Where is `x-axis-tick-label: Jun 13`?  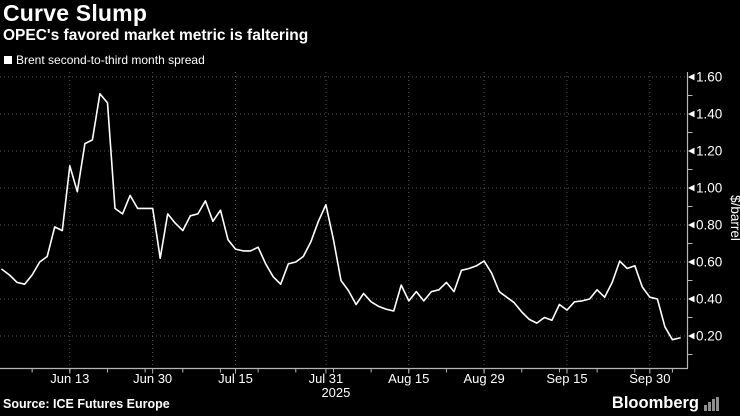
x-axis-tick-label: Jun 13 is located at coordinates (69, 378).